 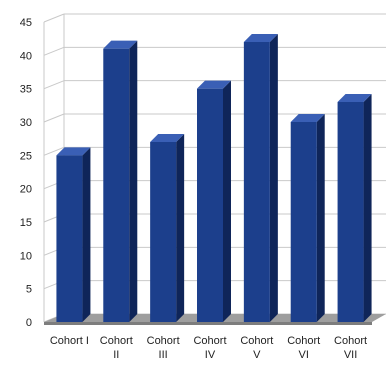 I want to click on y-tick-label: 45, so click(x=26, y=23).